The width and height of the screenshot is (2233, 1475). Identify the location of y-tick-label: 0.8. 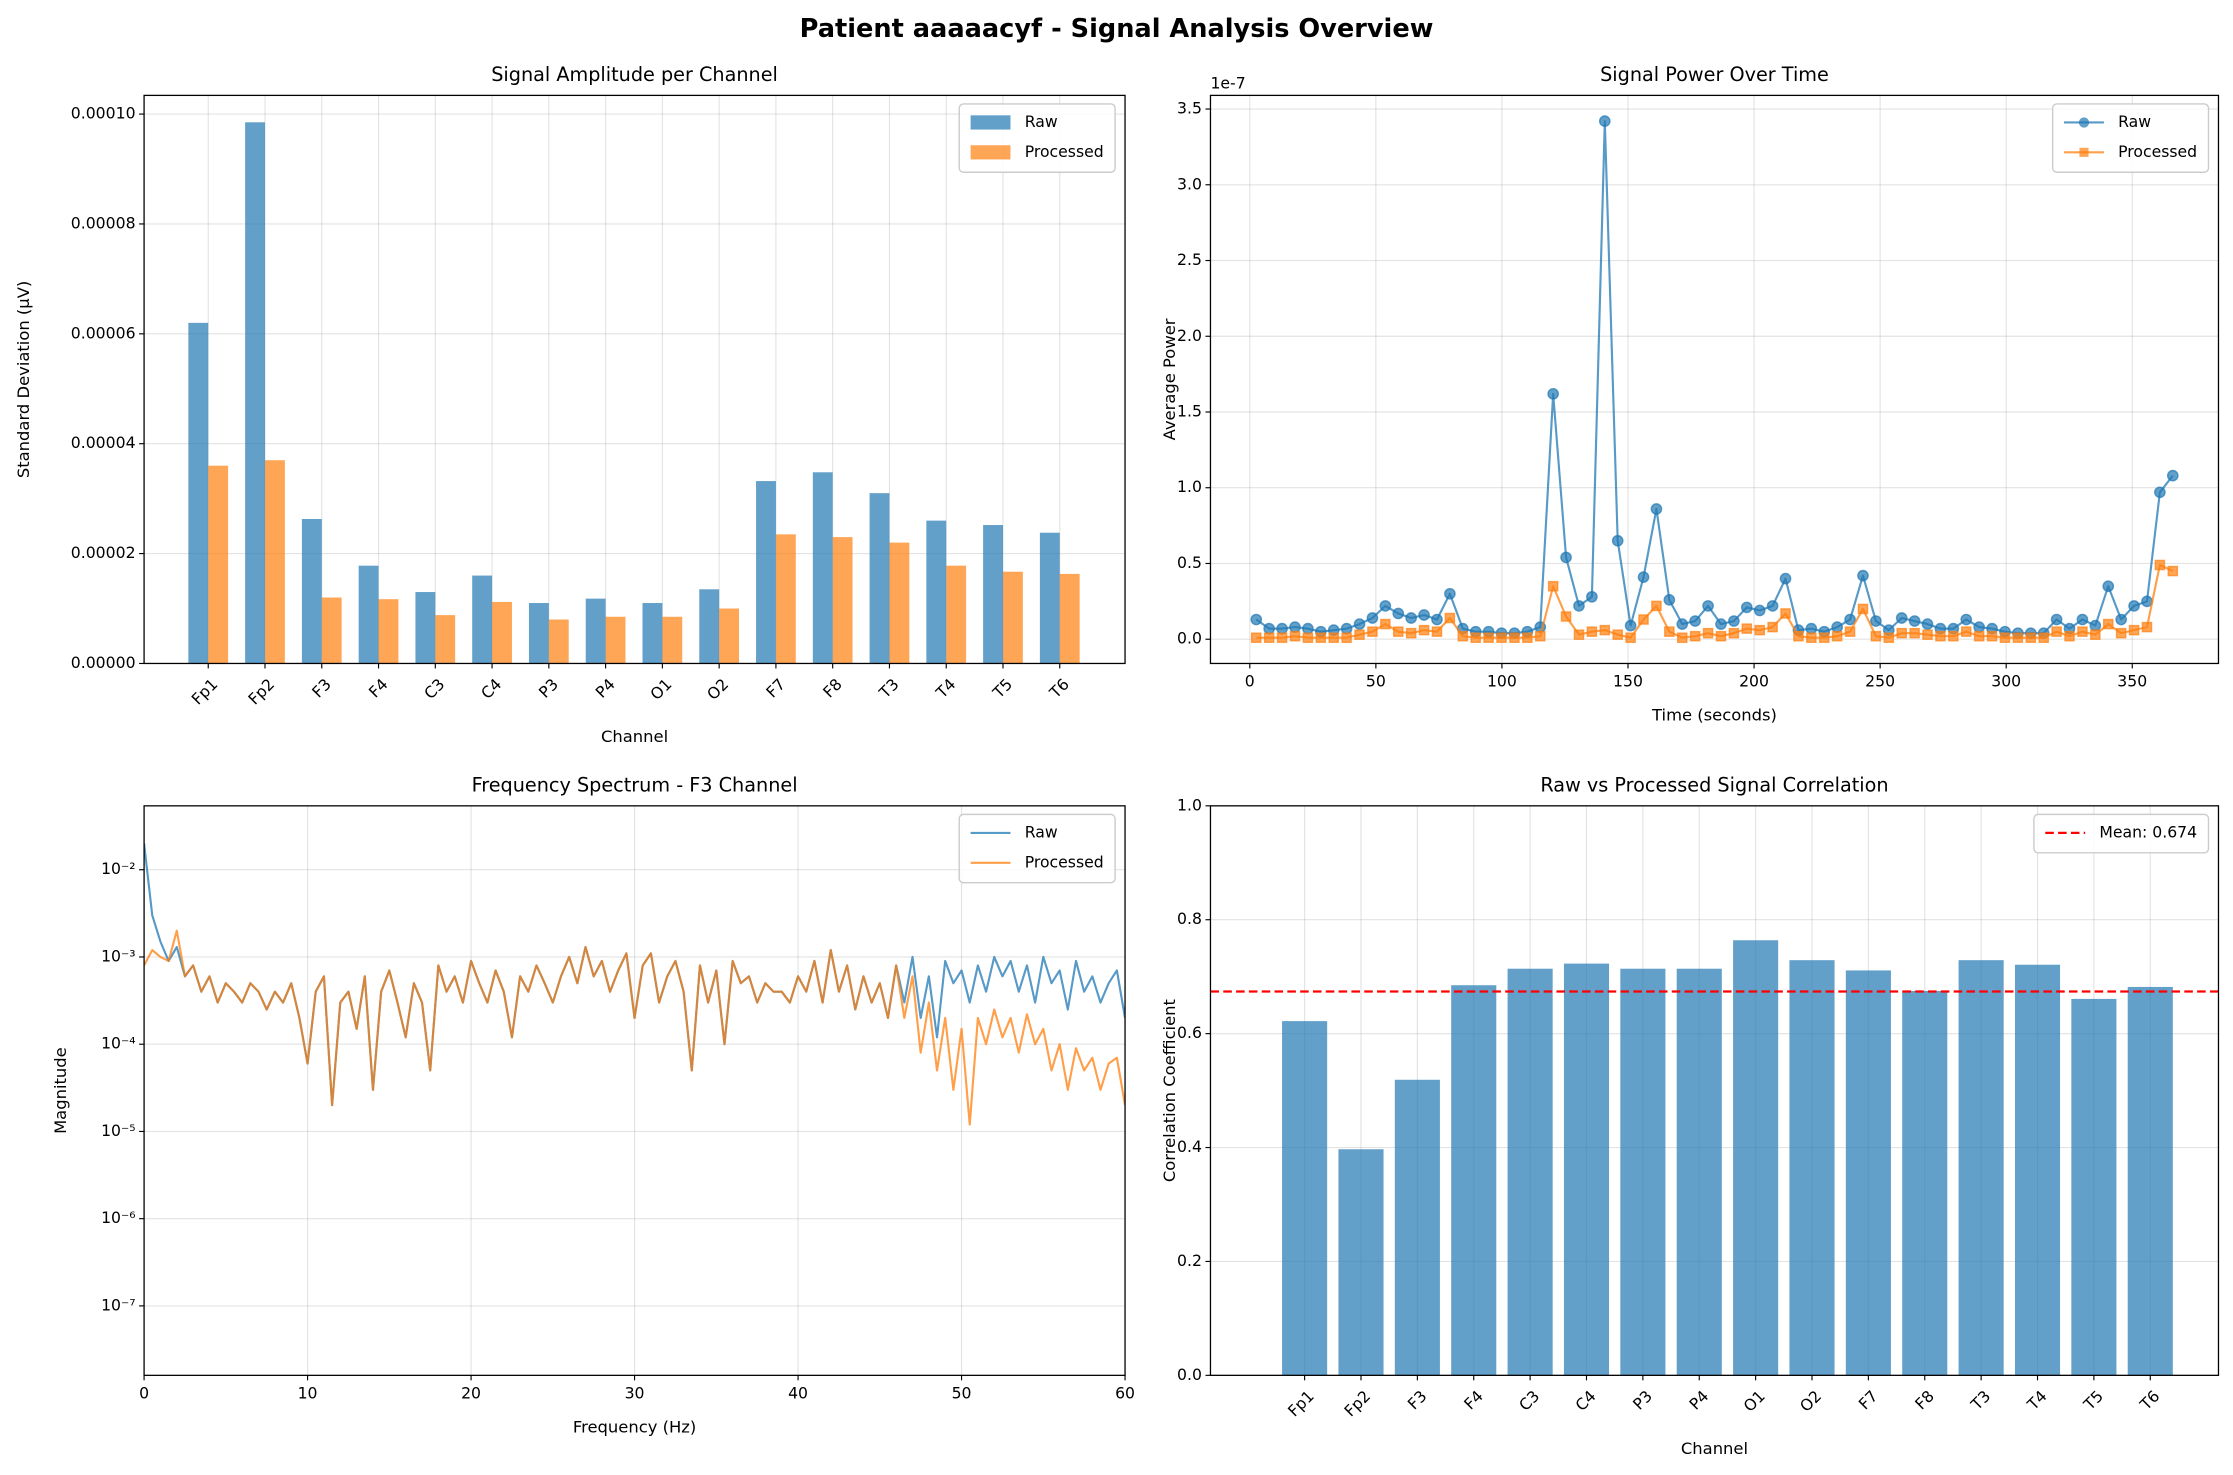
(1189, 918).